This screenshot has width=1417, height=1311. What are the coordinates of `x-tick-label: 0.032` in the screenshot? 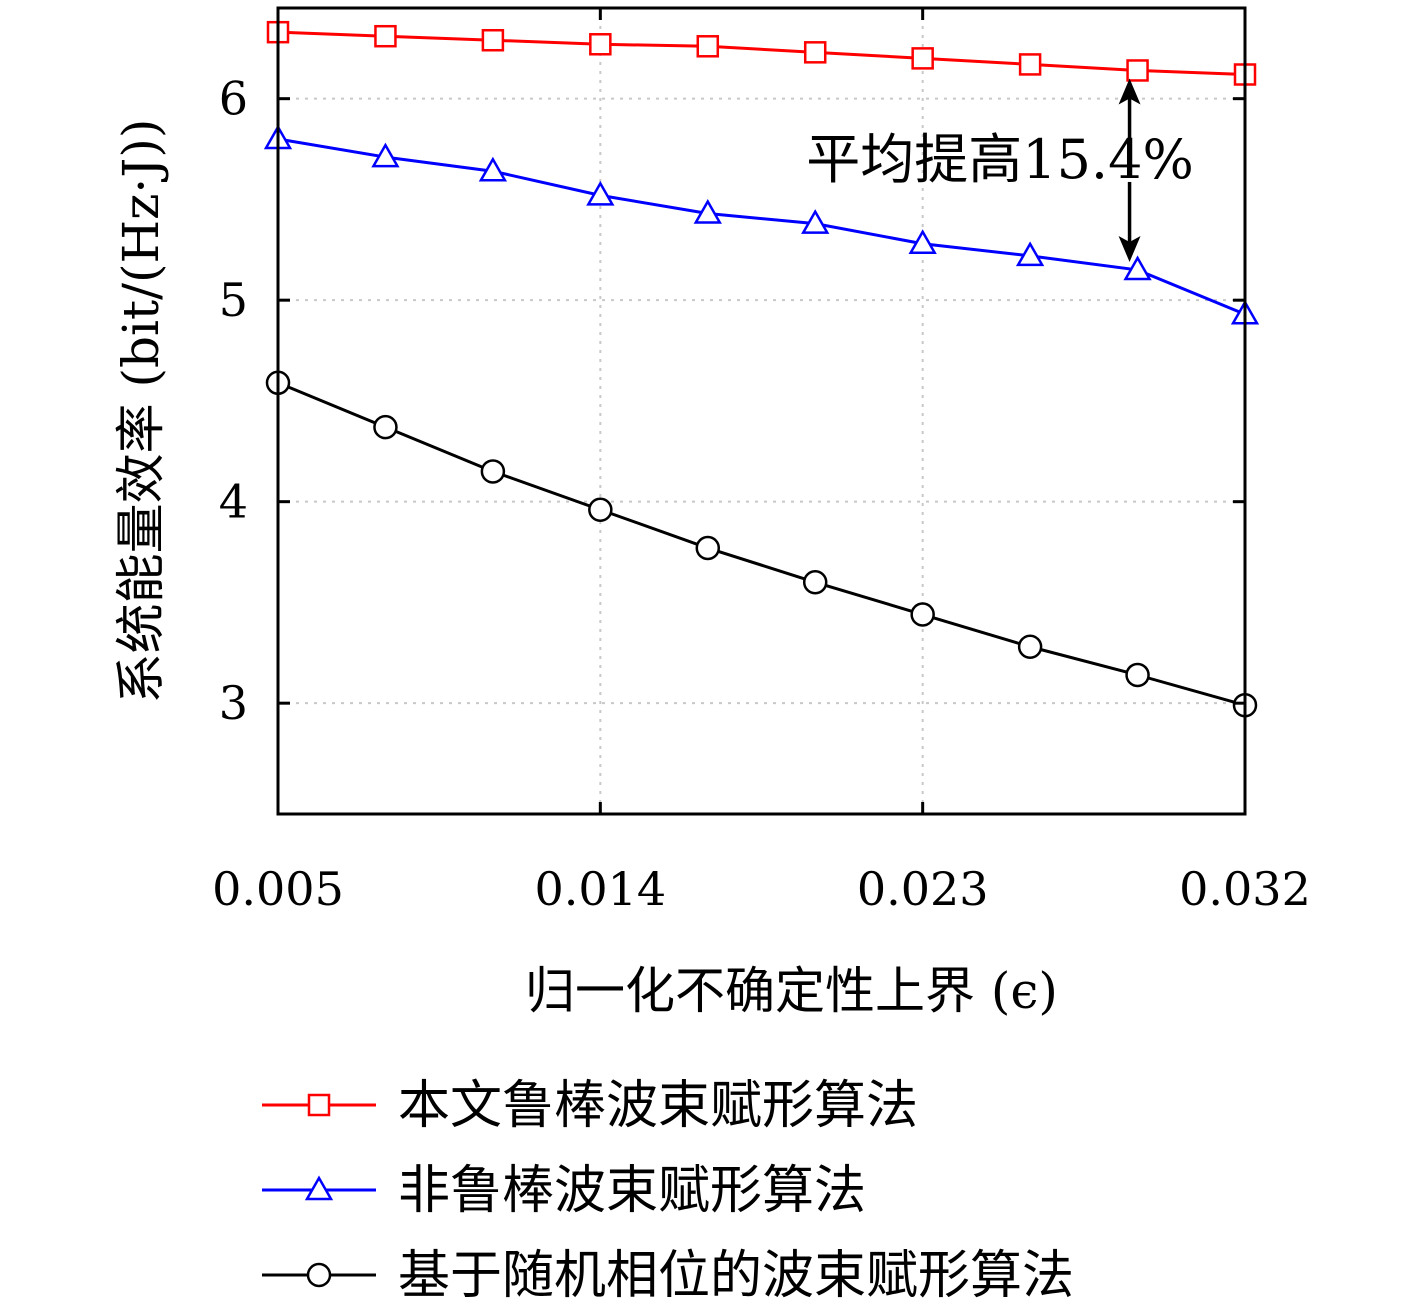 It's located at (1245, 889).